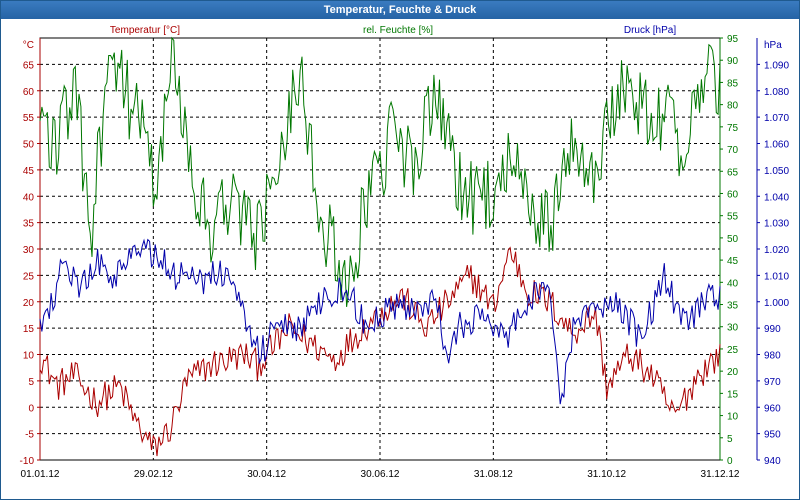  I want to click on pressure-tick-label: 980, so click(772, 356).